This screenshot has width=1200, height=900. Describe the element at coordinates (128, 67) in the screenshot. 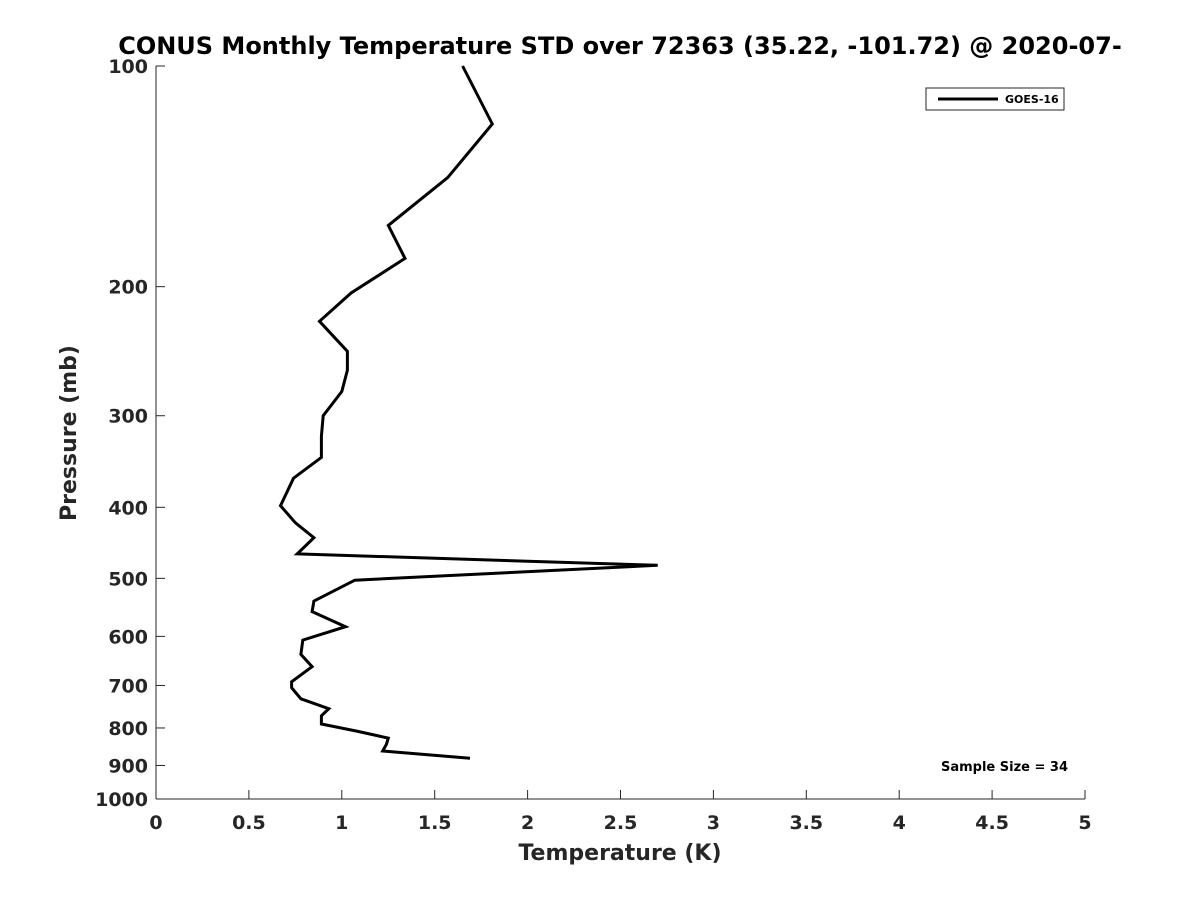

I see `y-tick-label: 100` at that location.